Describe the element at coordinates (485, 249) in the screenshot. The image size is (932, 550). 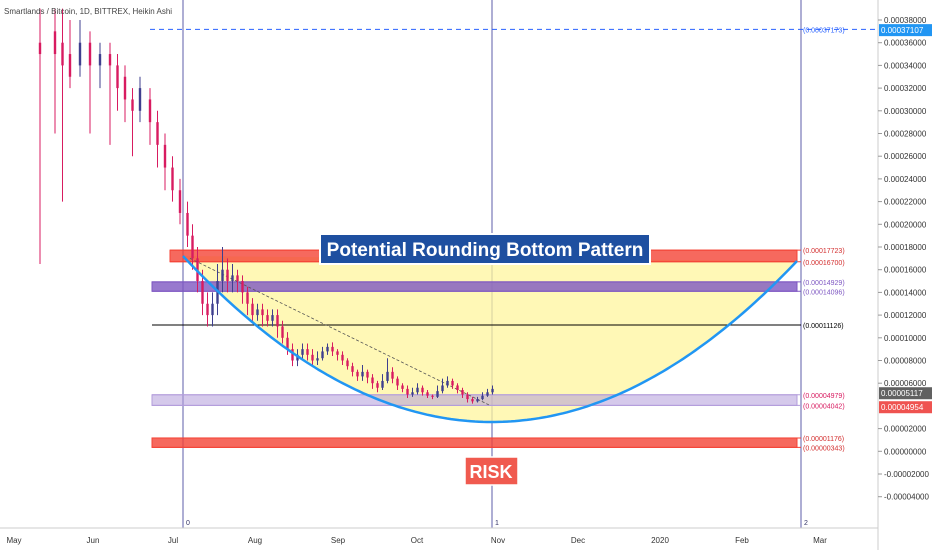
I see `pattern-title-box: Potential Rounding Bottom Pattern` at that location.